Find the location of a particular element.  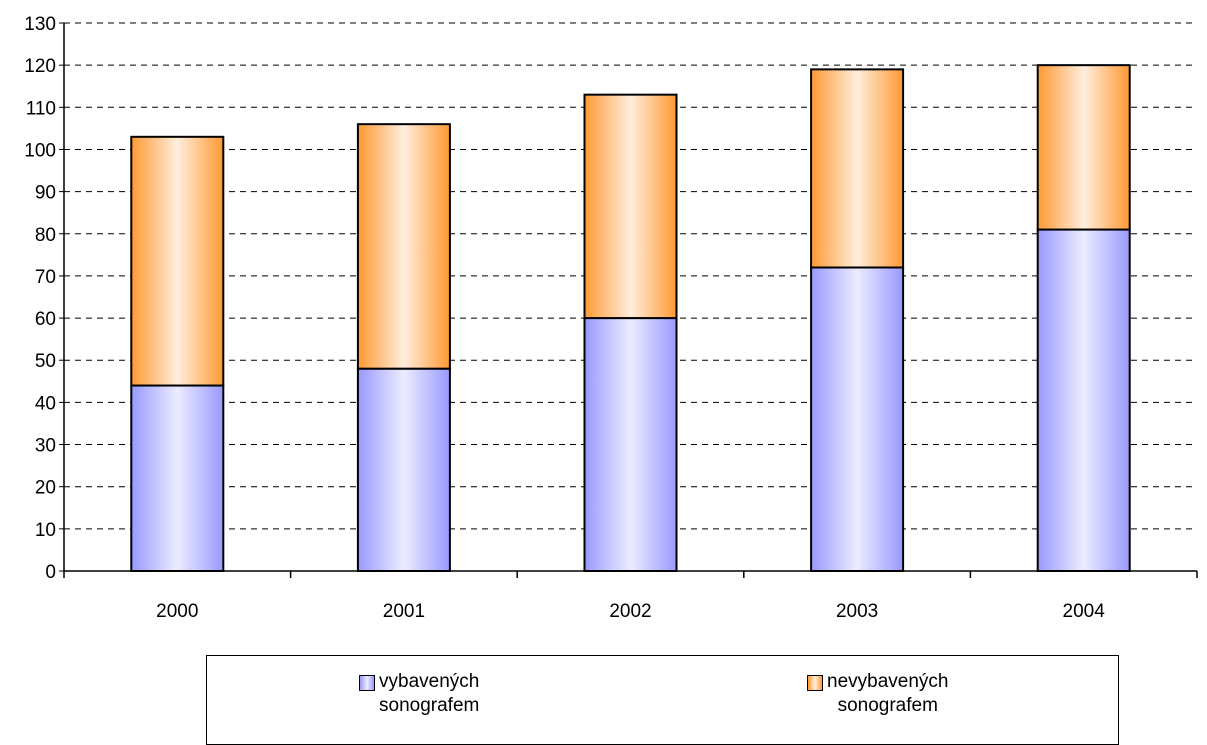

x-tick-label: 2001 is located at coordinates (404, 611).